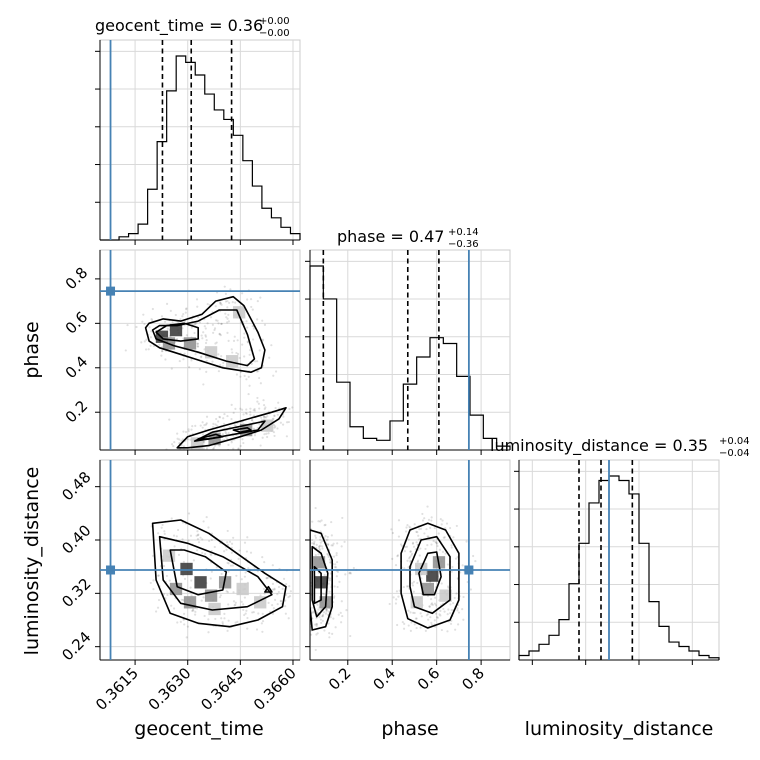 The height and width of the screenshot is (760, 760). Describe the element at coordinates (77, 279) in the screenshot. I see `y-tick-label: 0.8` at that location.